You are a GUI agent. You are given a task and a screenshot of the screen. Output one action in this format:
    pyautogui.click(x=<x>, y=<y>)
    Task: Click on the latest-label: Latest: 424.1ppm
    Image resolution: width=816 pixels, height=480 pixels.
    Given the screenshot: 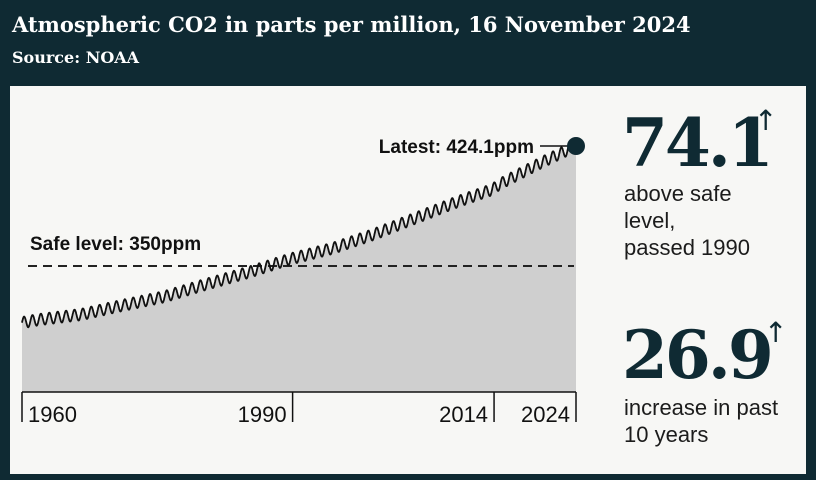 What is the action you would take?
    pyautogui.click(x=456, y=147)
    